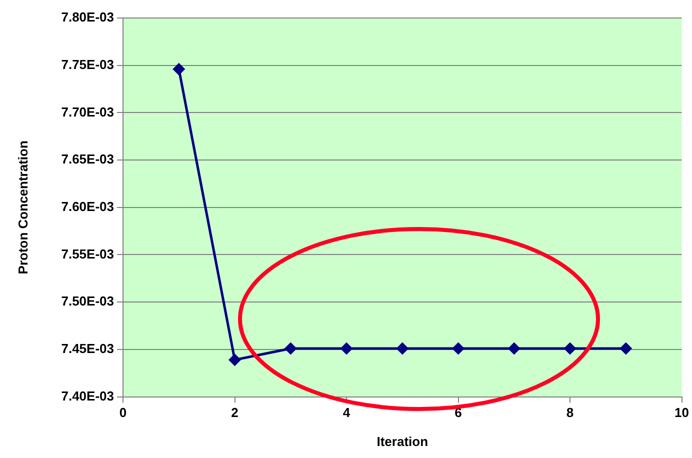 The image size is (692, 458). Describe the element at coordinates (458, 412) in the screenshot. I see `x-tick-label: 6` at that location.